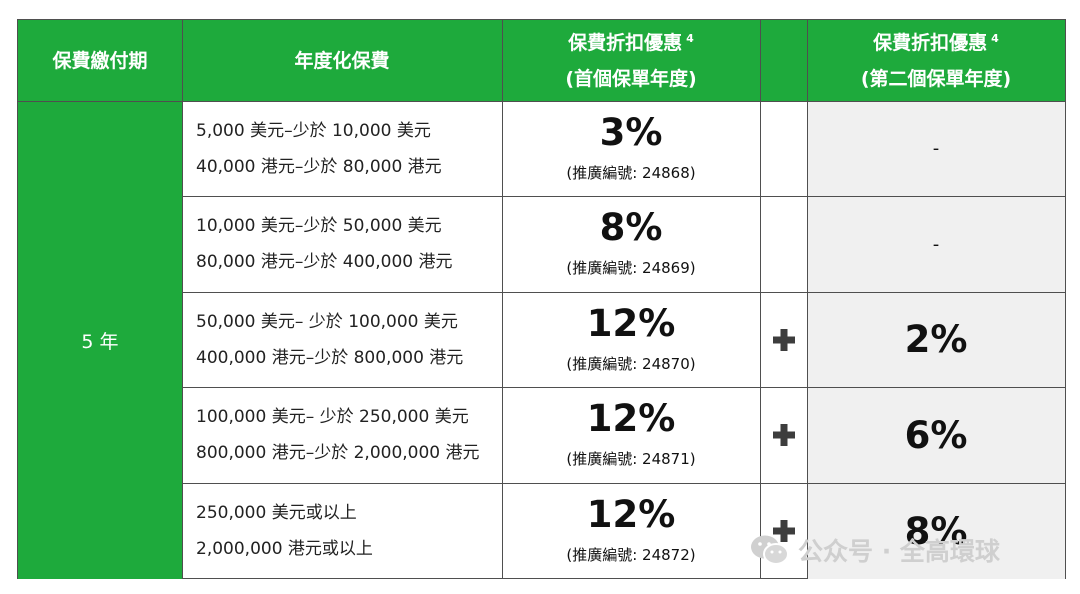  What do you see at coordinates (631, 363) in the screenshot?
I see `promo-code: (推廣編號: 24870)` at bounding box center [631, 363].